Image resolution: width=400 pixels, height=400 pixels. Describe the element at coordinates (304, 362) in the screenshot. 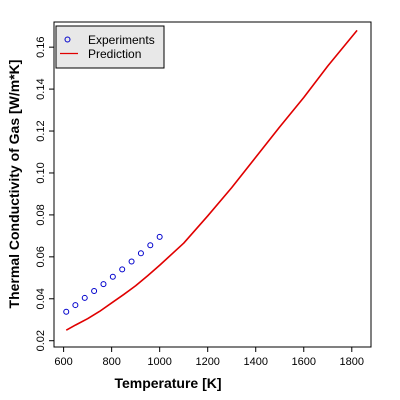

I see `x-tick-label-1600: 1600` at that location.